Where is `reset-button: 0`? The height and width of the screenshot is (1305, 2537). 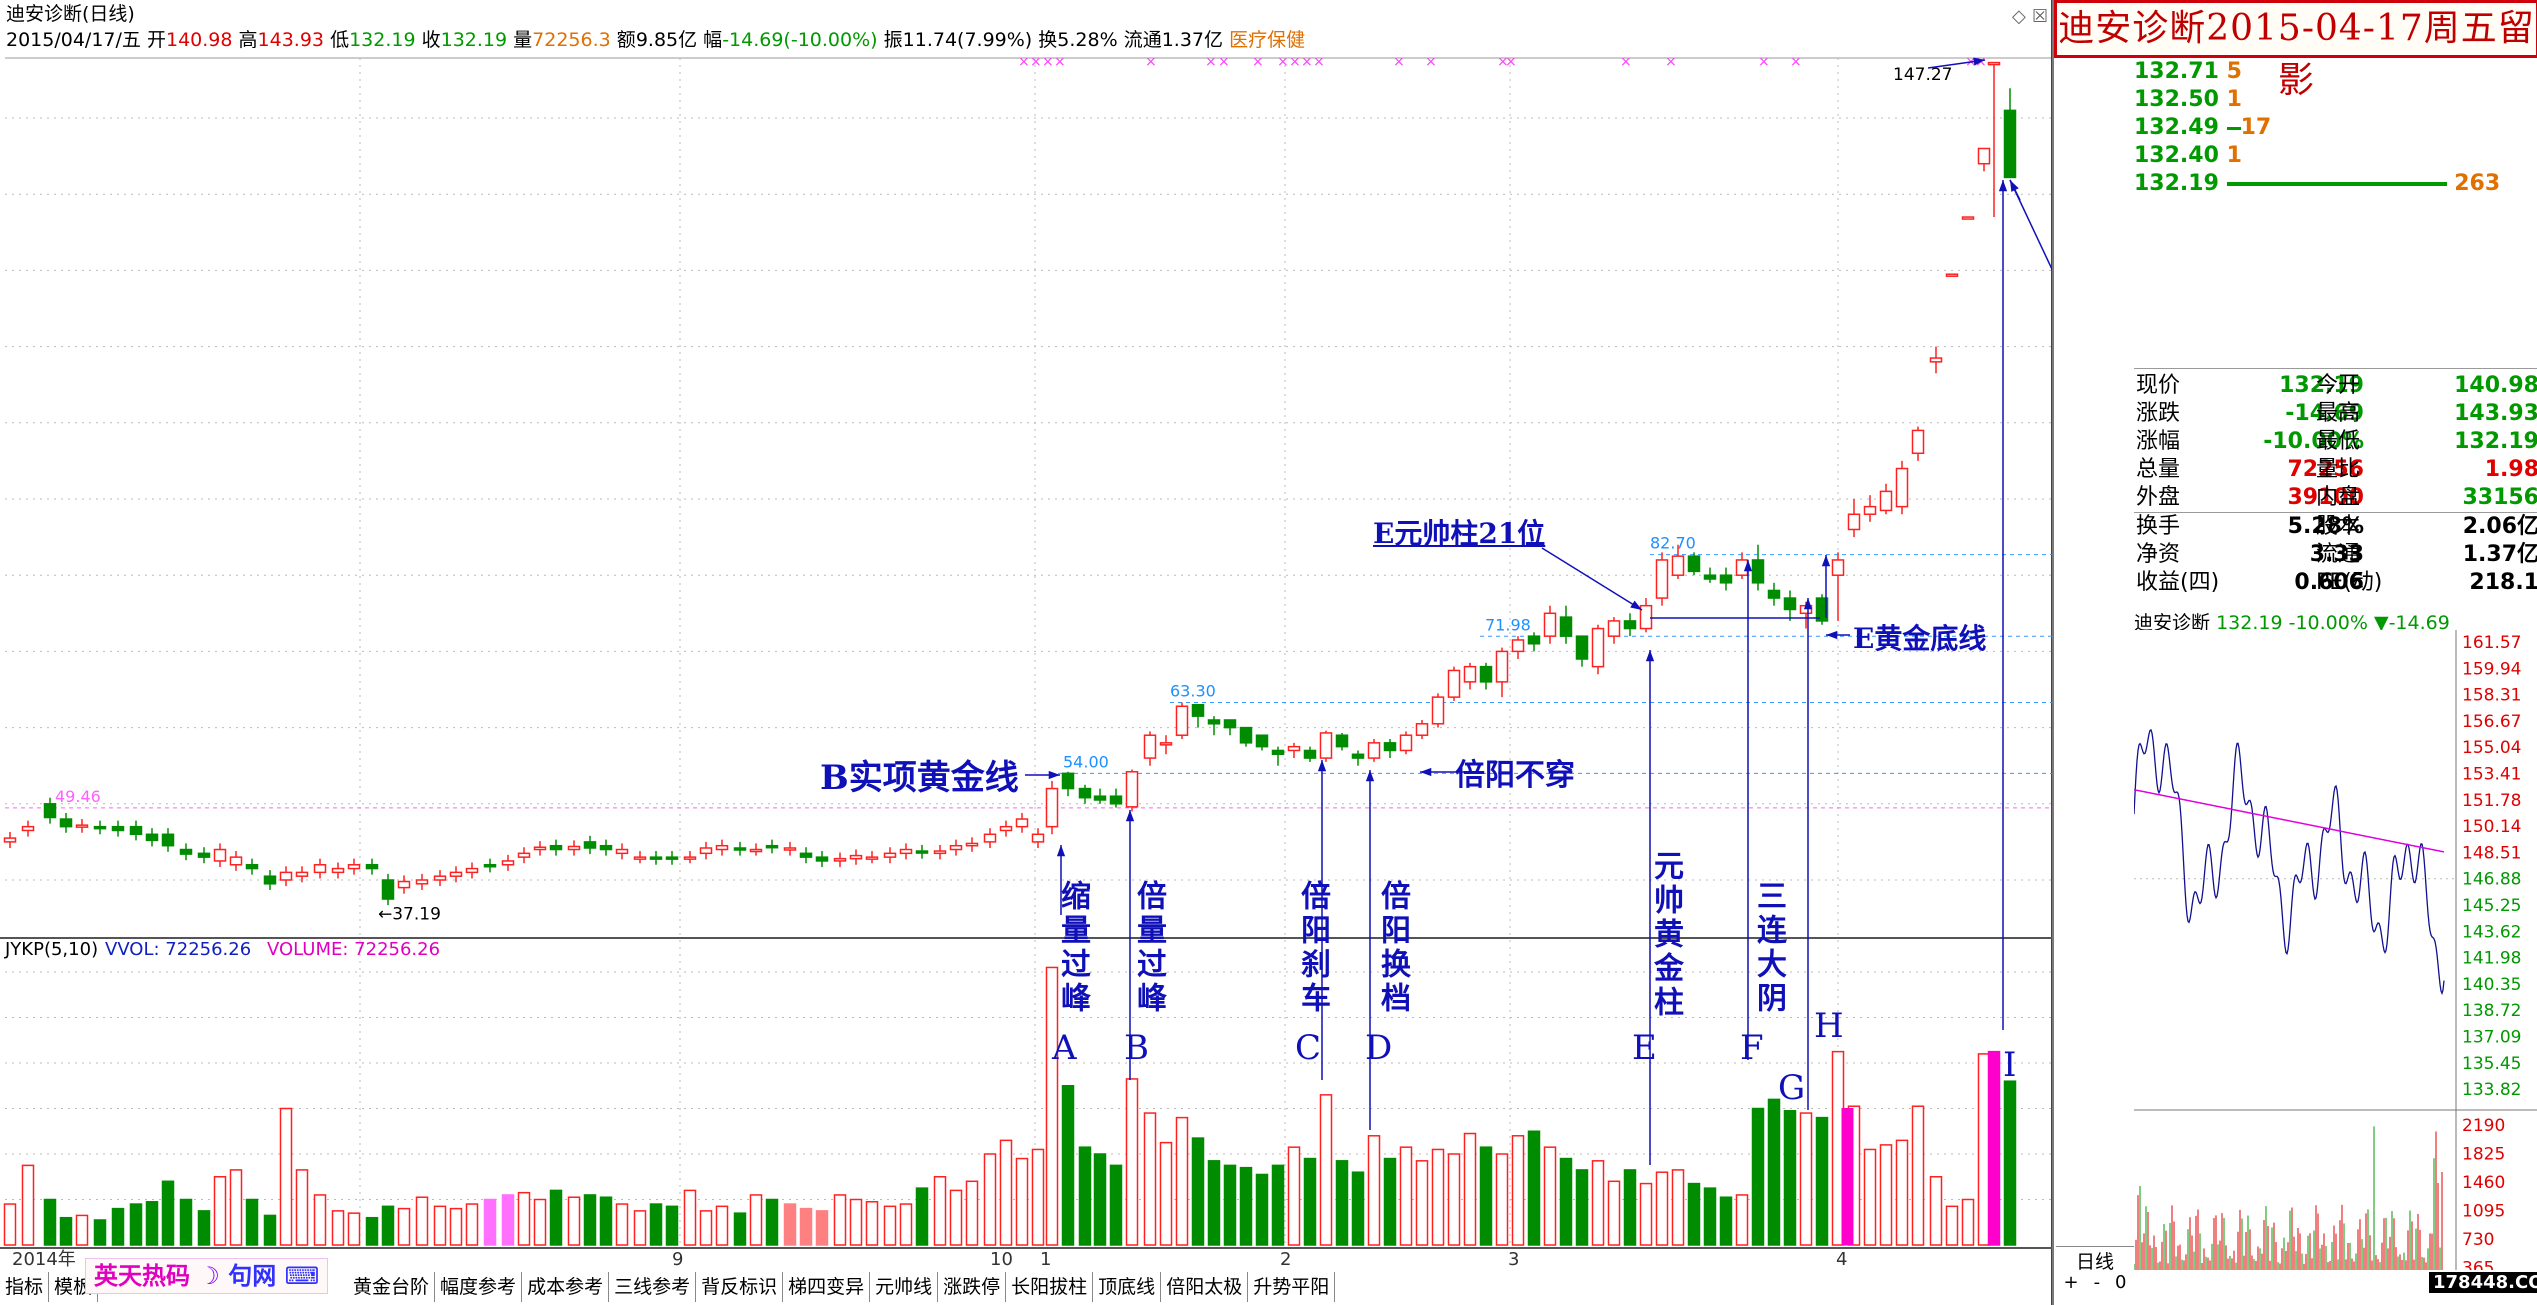 reset-button: 0 is located at coordinates (2121, 1282).